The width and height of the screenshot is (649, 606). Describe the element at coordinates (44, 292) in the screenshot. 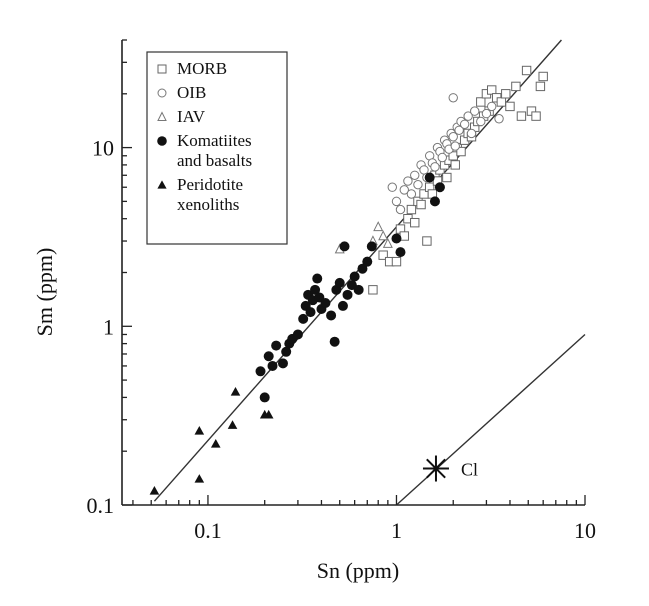

I see `y-axis-label: Sm (ppm)` at that location.